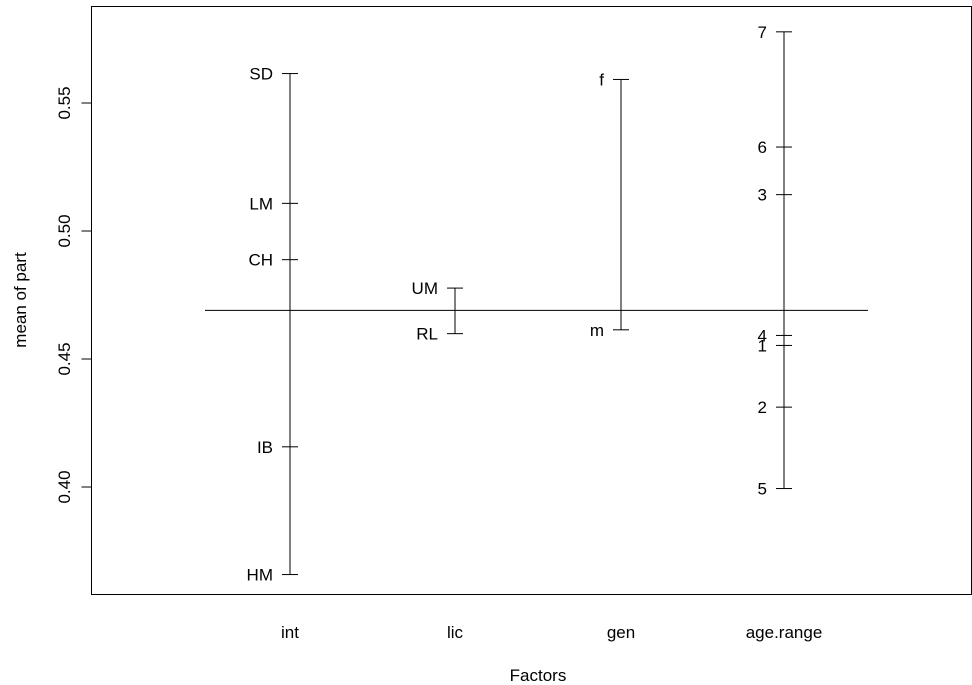 This screenshot has height=685, width=972. Describe the element at coordinates (762, 407) in the screenshot. I see `level-label: 2` at that location.